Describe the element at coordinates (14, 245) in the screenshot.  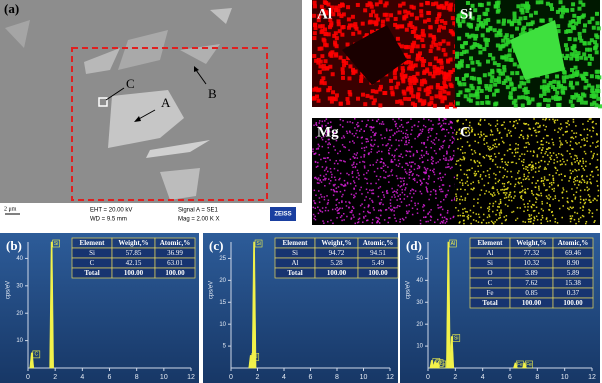
I see `panel-label: (b)` at that location.